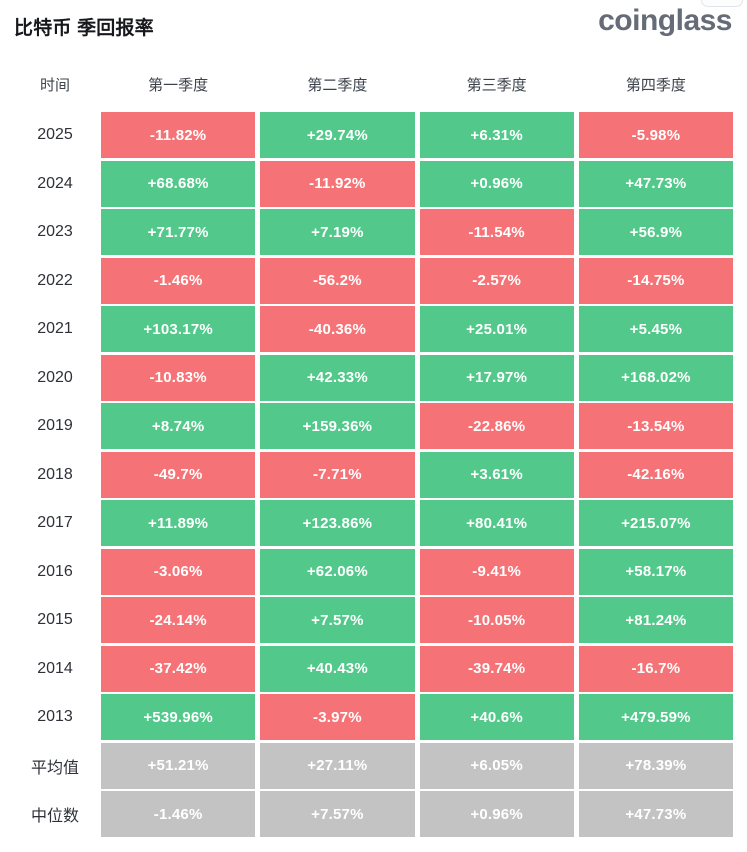  Describe the element at coordinates (655, 474) in the screenshot. I see `return-cell: -42.16%` at that location.